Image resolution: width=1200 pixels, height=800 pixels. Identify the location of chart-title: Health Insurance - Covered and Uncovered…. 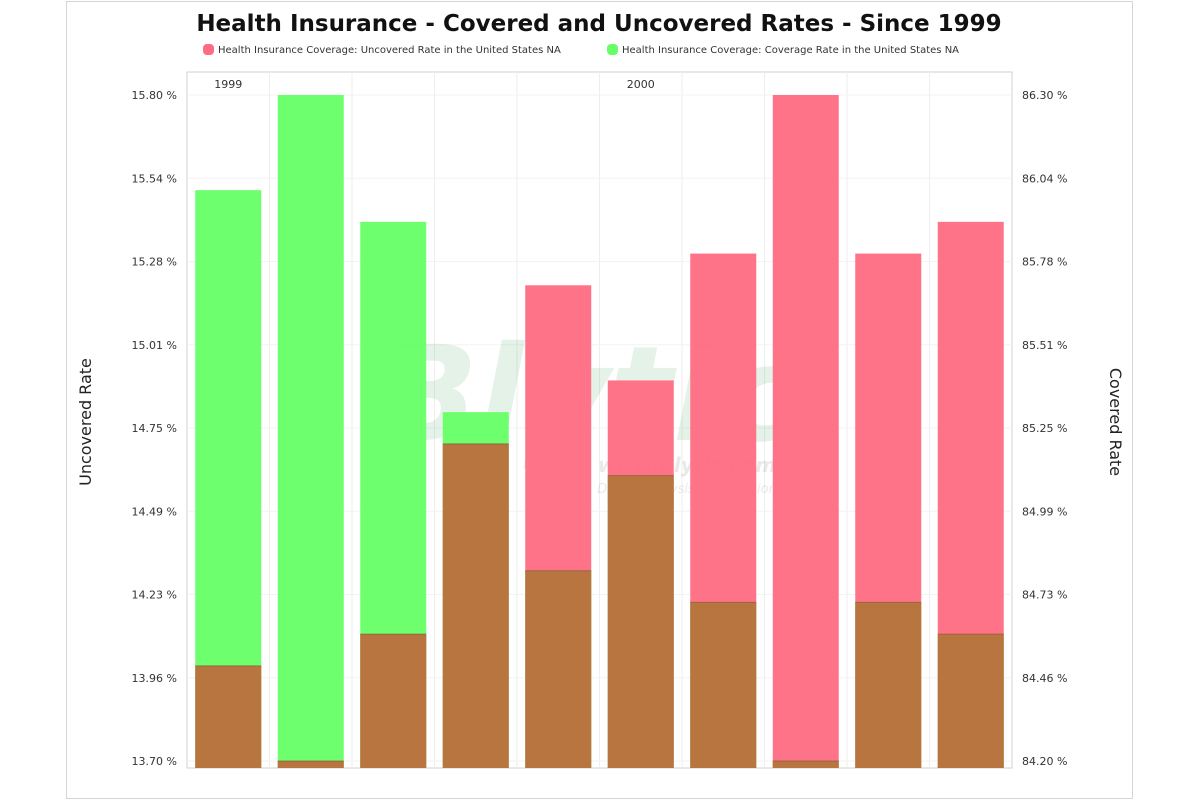
(598, 24).